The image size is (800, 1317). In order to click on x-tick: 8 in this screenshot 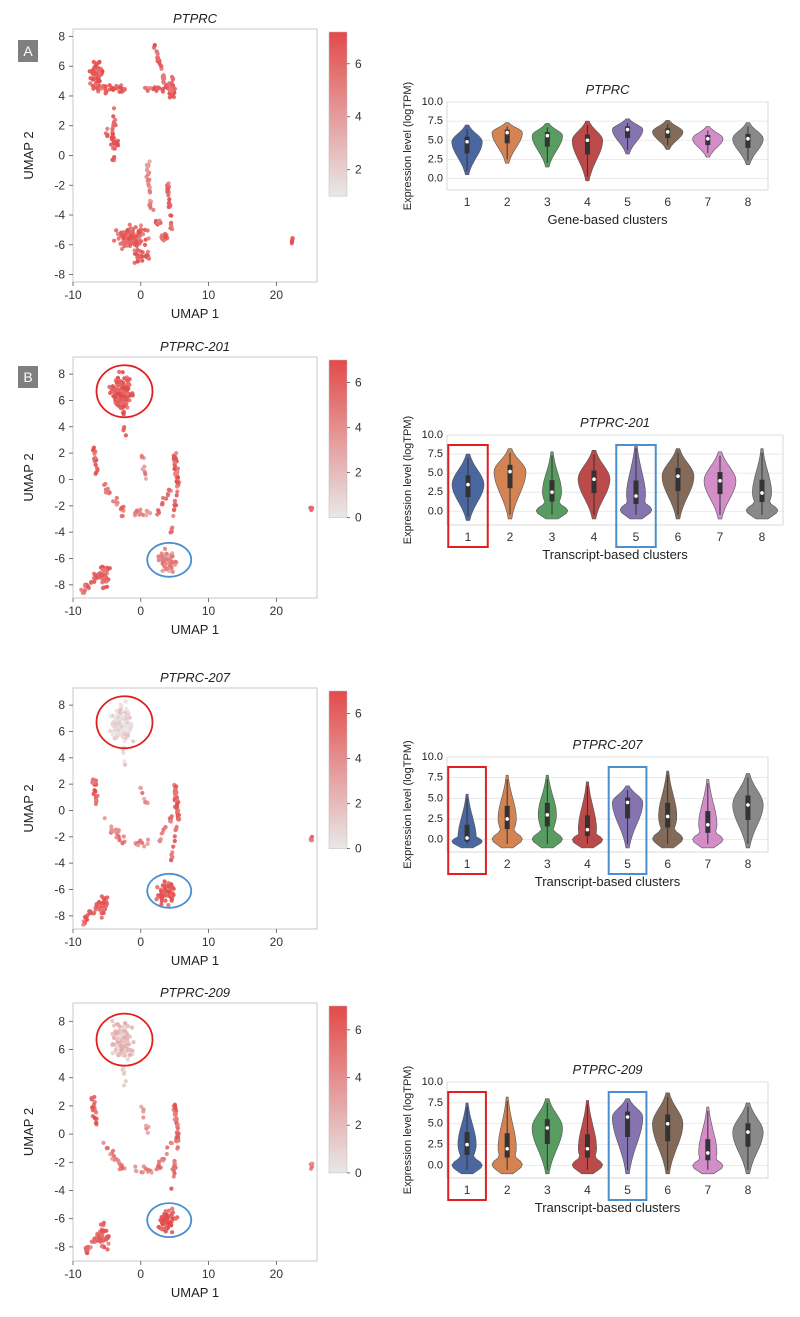, I will do `click(748, 1190)`.